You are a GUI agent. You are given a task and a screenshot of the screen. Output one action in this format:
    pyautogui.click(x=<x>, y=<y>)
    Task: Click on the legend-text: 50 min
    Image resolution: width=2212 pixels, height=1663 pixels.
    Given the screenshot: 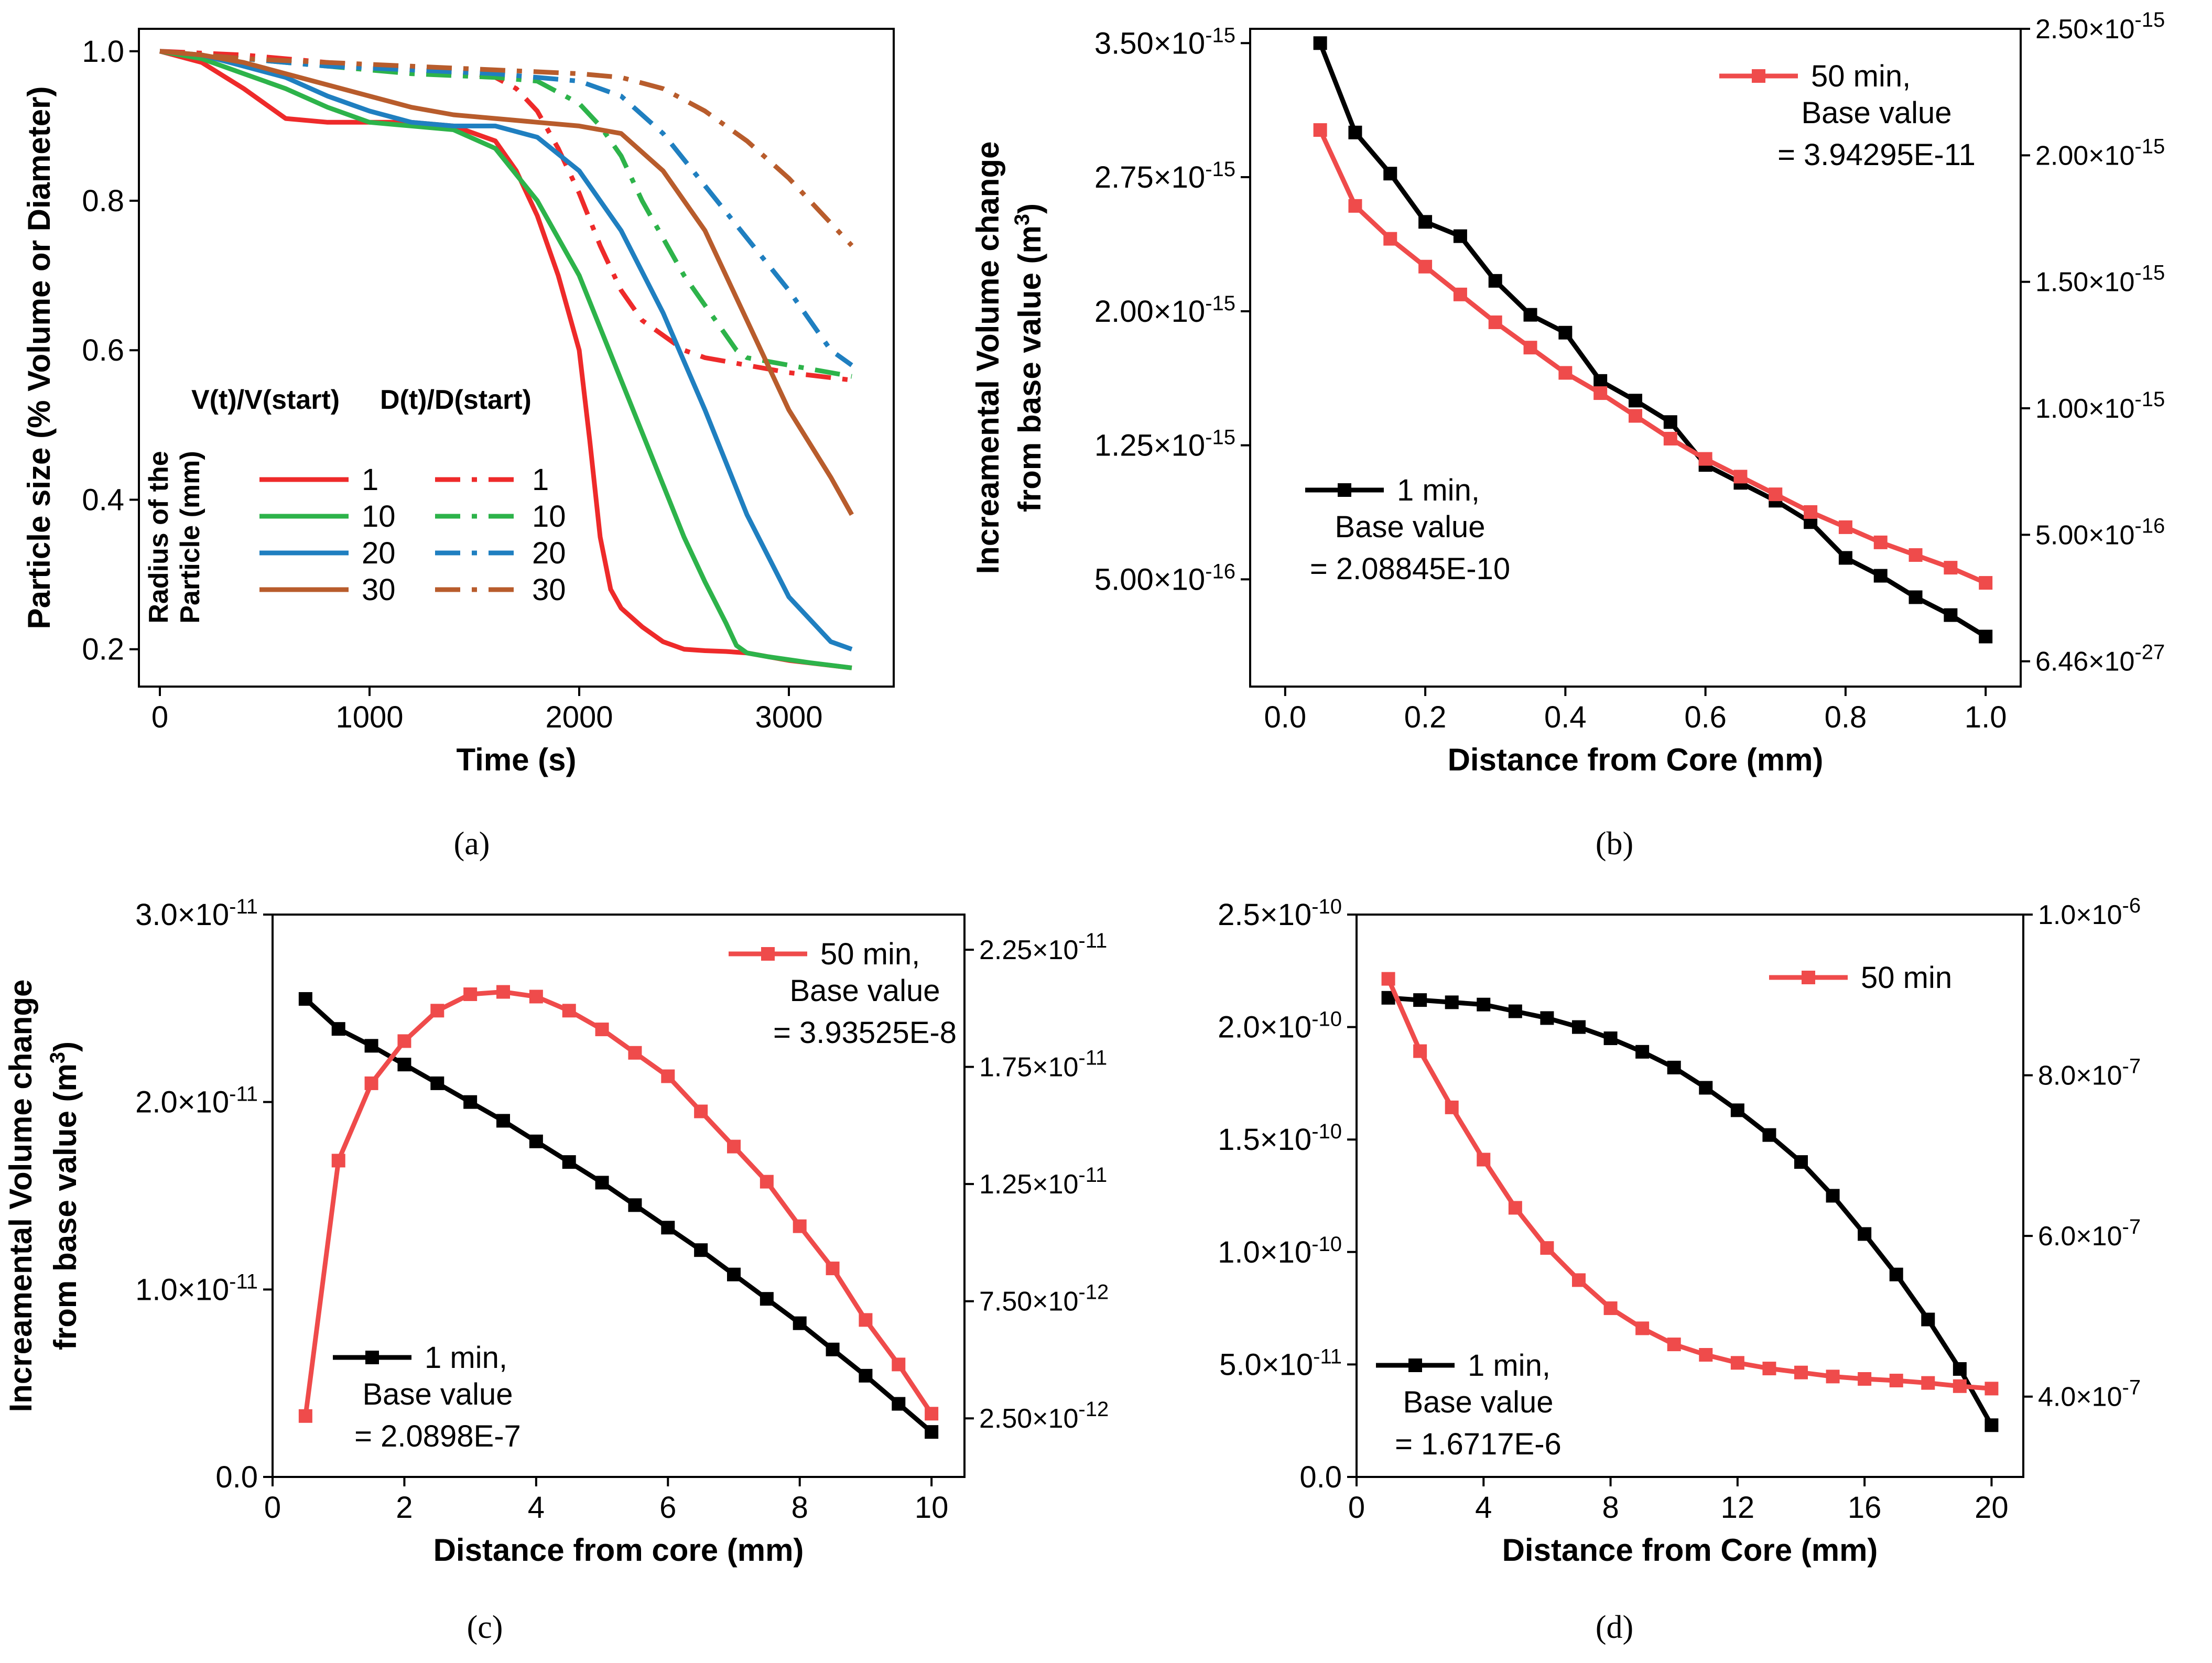 What is the action you would take?
    pyautogui.click(x=1906, y=978)
    